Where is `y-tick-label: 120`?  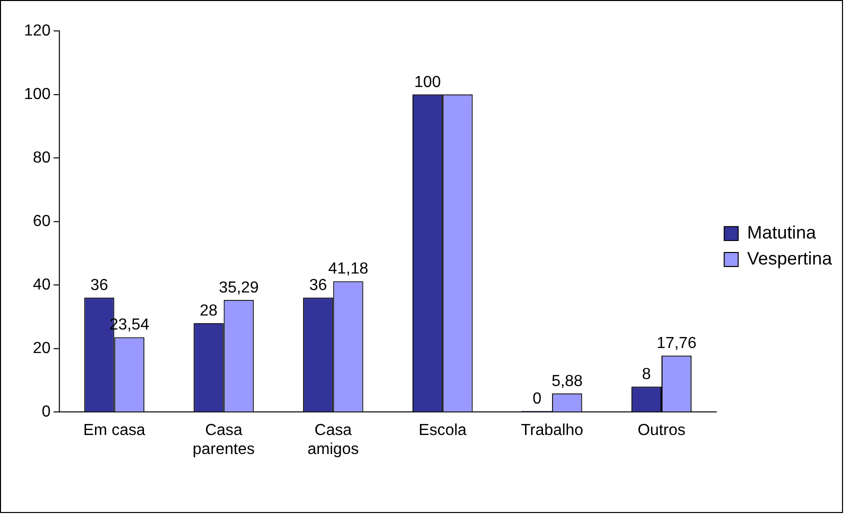
y-tick-label: 120 is located at coordinates (37, 31).